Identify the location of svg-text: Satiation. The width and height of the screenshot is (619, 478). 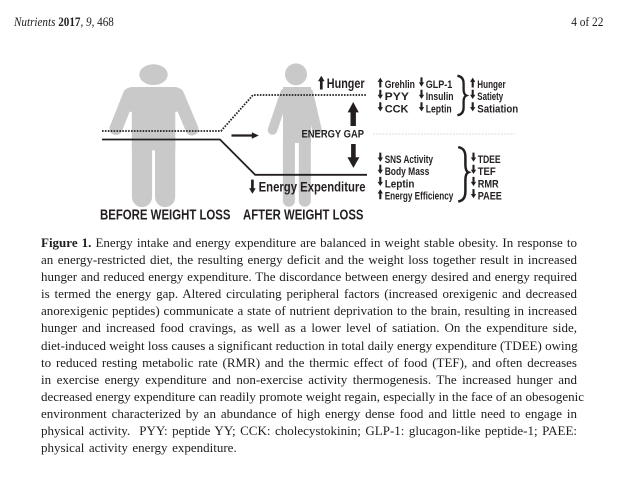
(497, 110).